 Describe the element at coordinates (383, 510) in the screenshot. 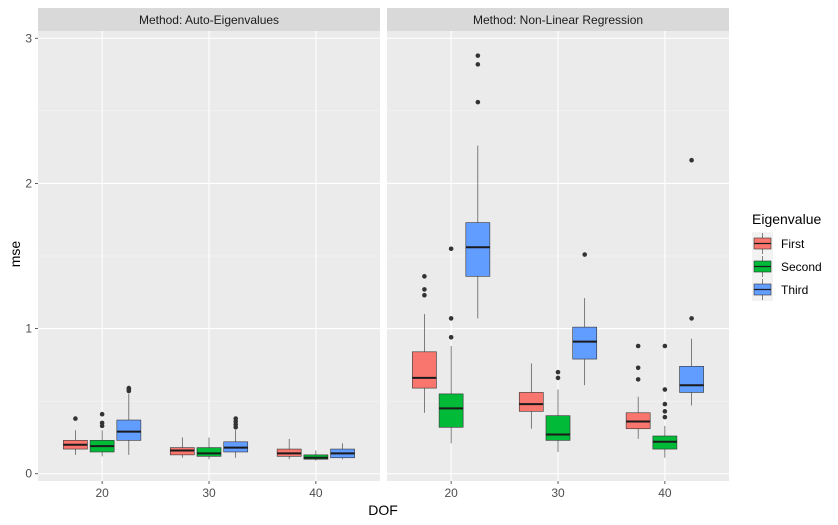

I see `x-axis-title: DOF` at that location.